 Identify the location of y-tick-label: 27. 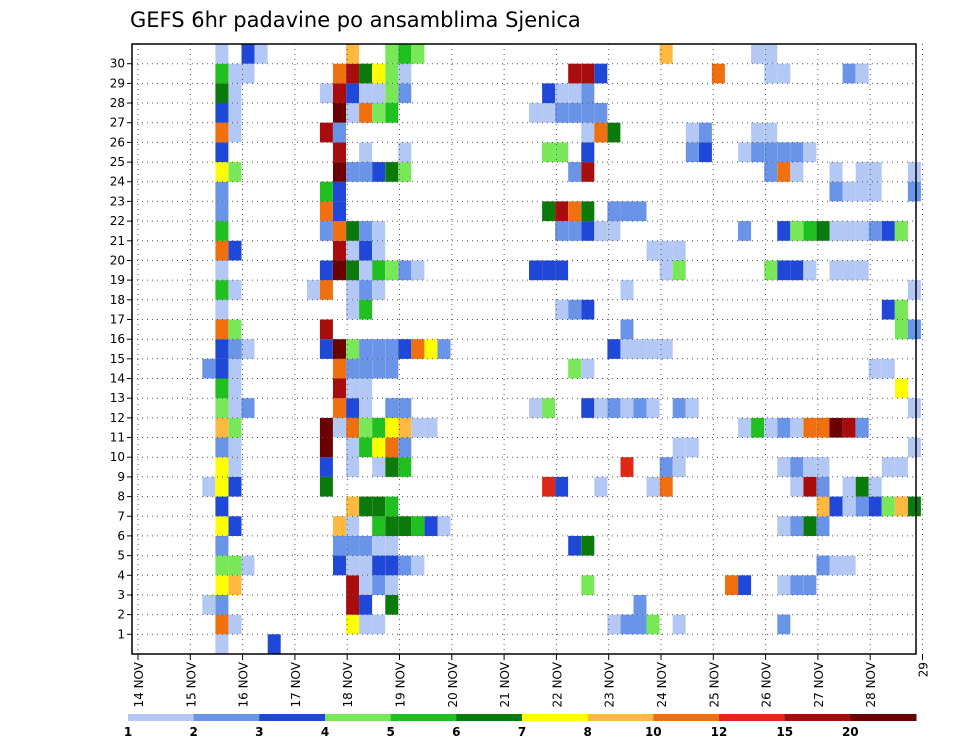
(117, 123).